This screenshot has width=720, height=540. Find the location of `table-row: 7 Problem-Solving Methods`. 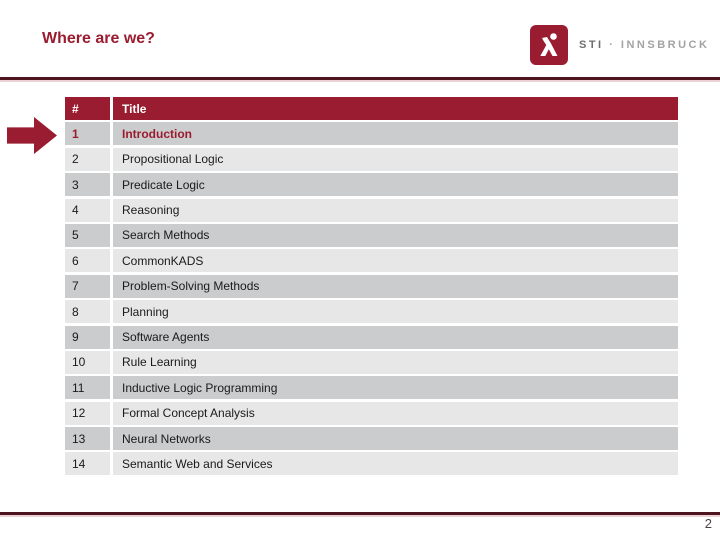

table-row: 7 Problem-Solving Methods is located at coordinates (371, 286).